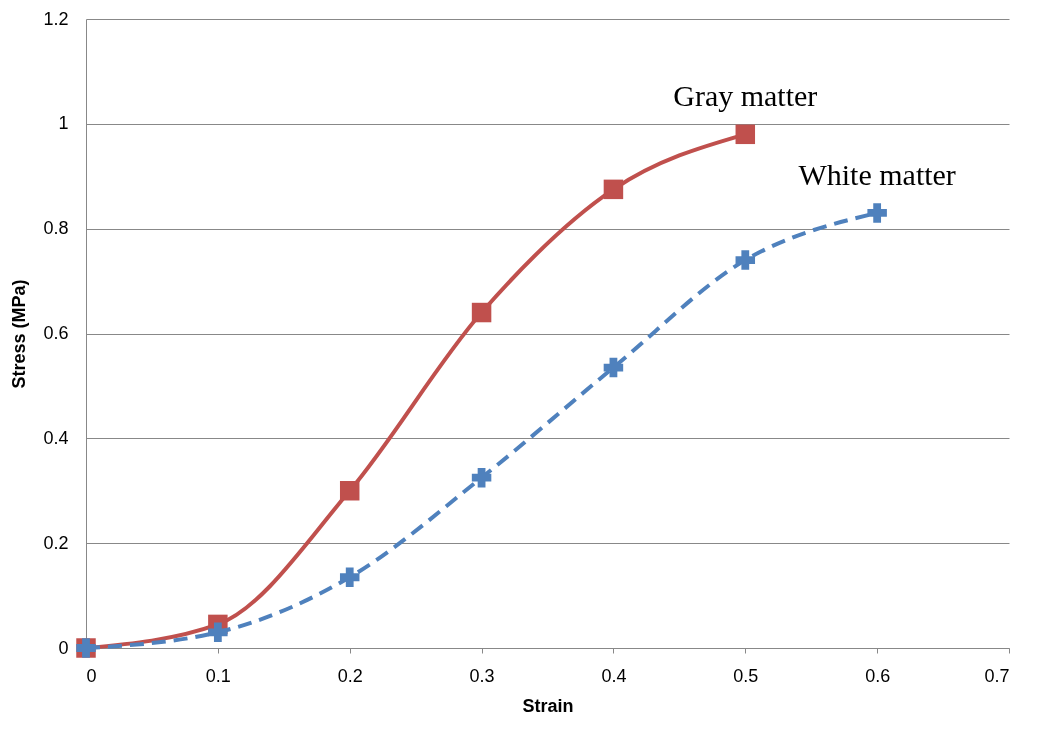 Image resolution: width=1050 pixels, height=745 pixels. What do you see at coordinates (56, 18) in the screenshot?
I see `y-tick-label: 1.2` at bounding box center [56, 18].